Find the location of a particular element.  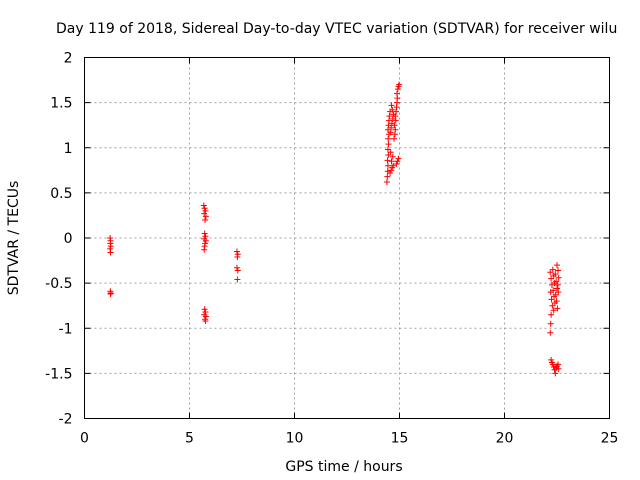

y-tick-label: 0 is located at coordinates (68, 239).